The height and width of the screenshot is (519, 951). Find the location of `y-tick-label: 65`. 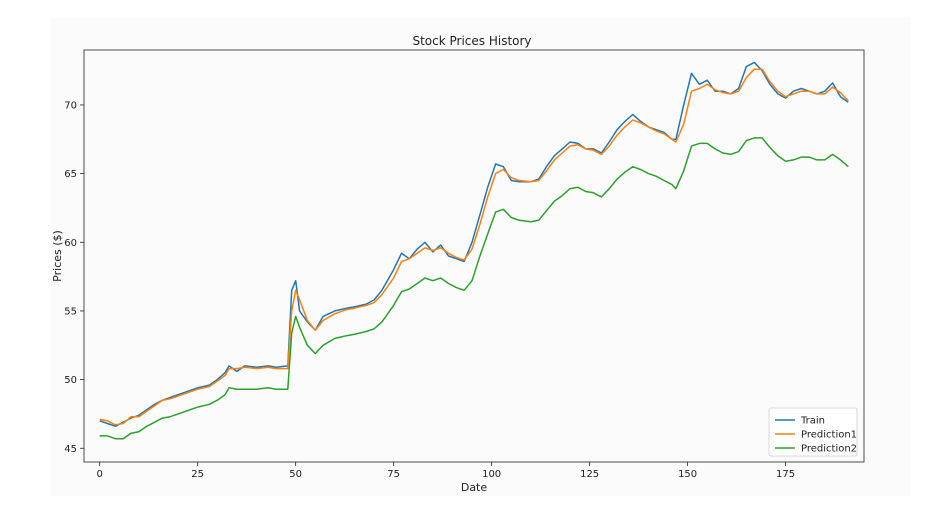

y-tick-label: 65 is located at coordinates (70, 174).